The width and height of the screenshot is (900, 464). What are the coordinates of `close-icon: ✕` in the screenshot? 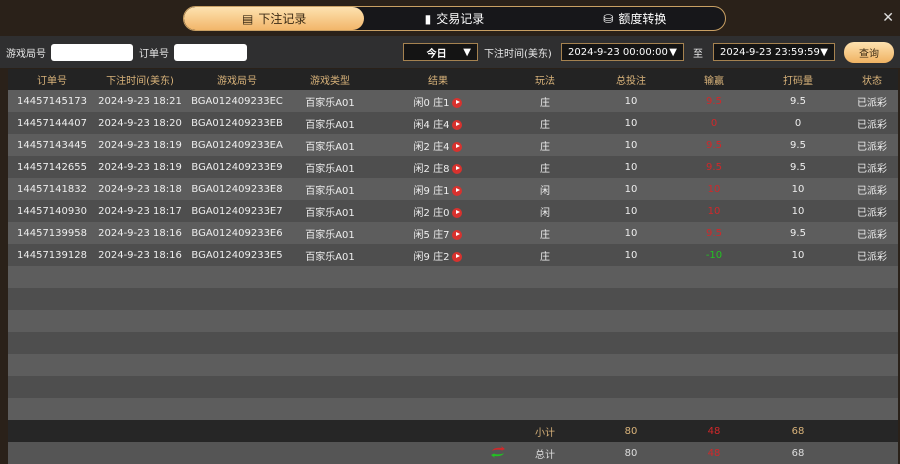 It's located at (888, 18).